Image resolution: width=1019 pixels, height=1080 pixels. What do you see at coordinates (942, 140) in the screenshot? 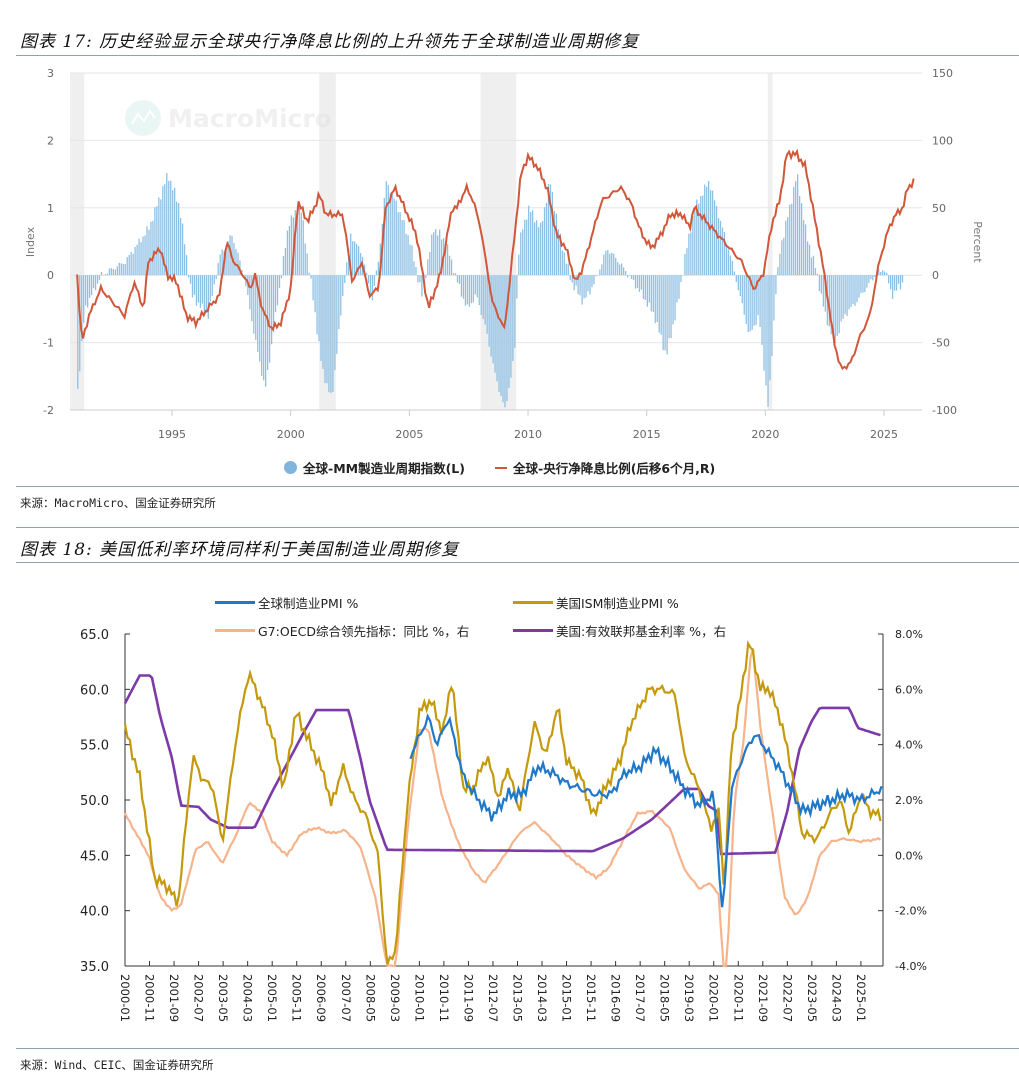
I see `right-tick-label: 100` at bounding box center [942, 140].